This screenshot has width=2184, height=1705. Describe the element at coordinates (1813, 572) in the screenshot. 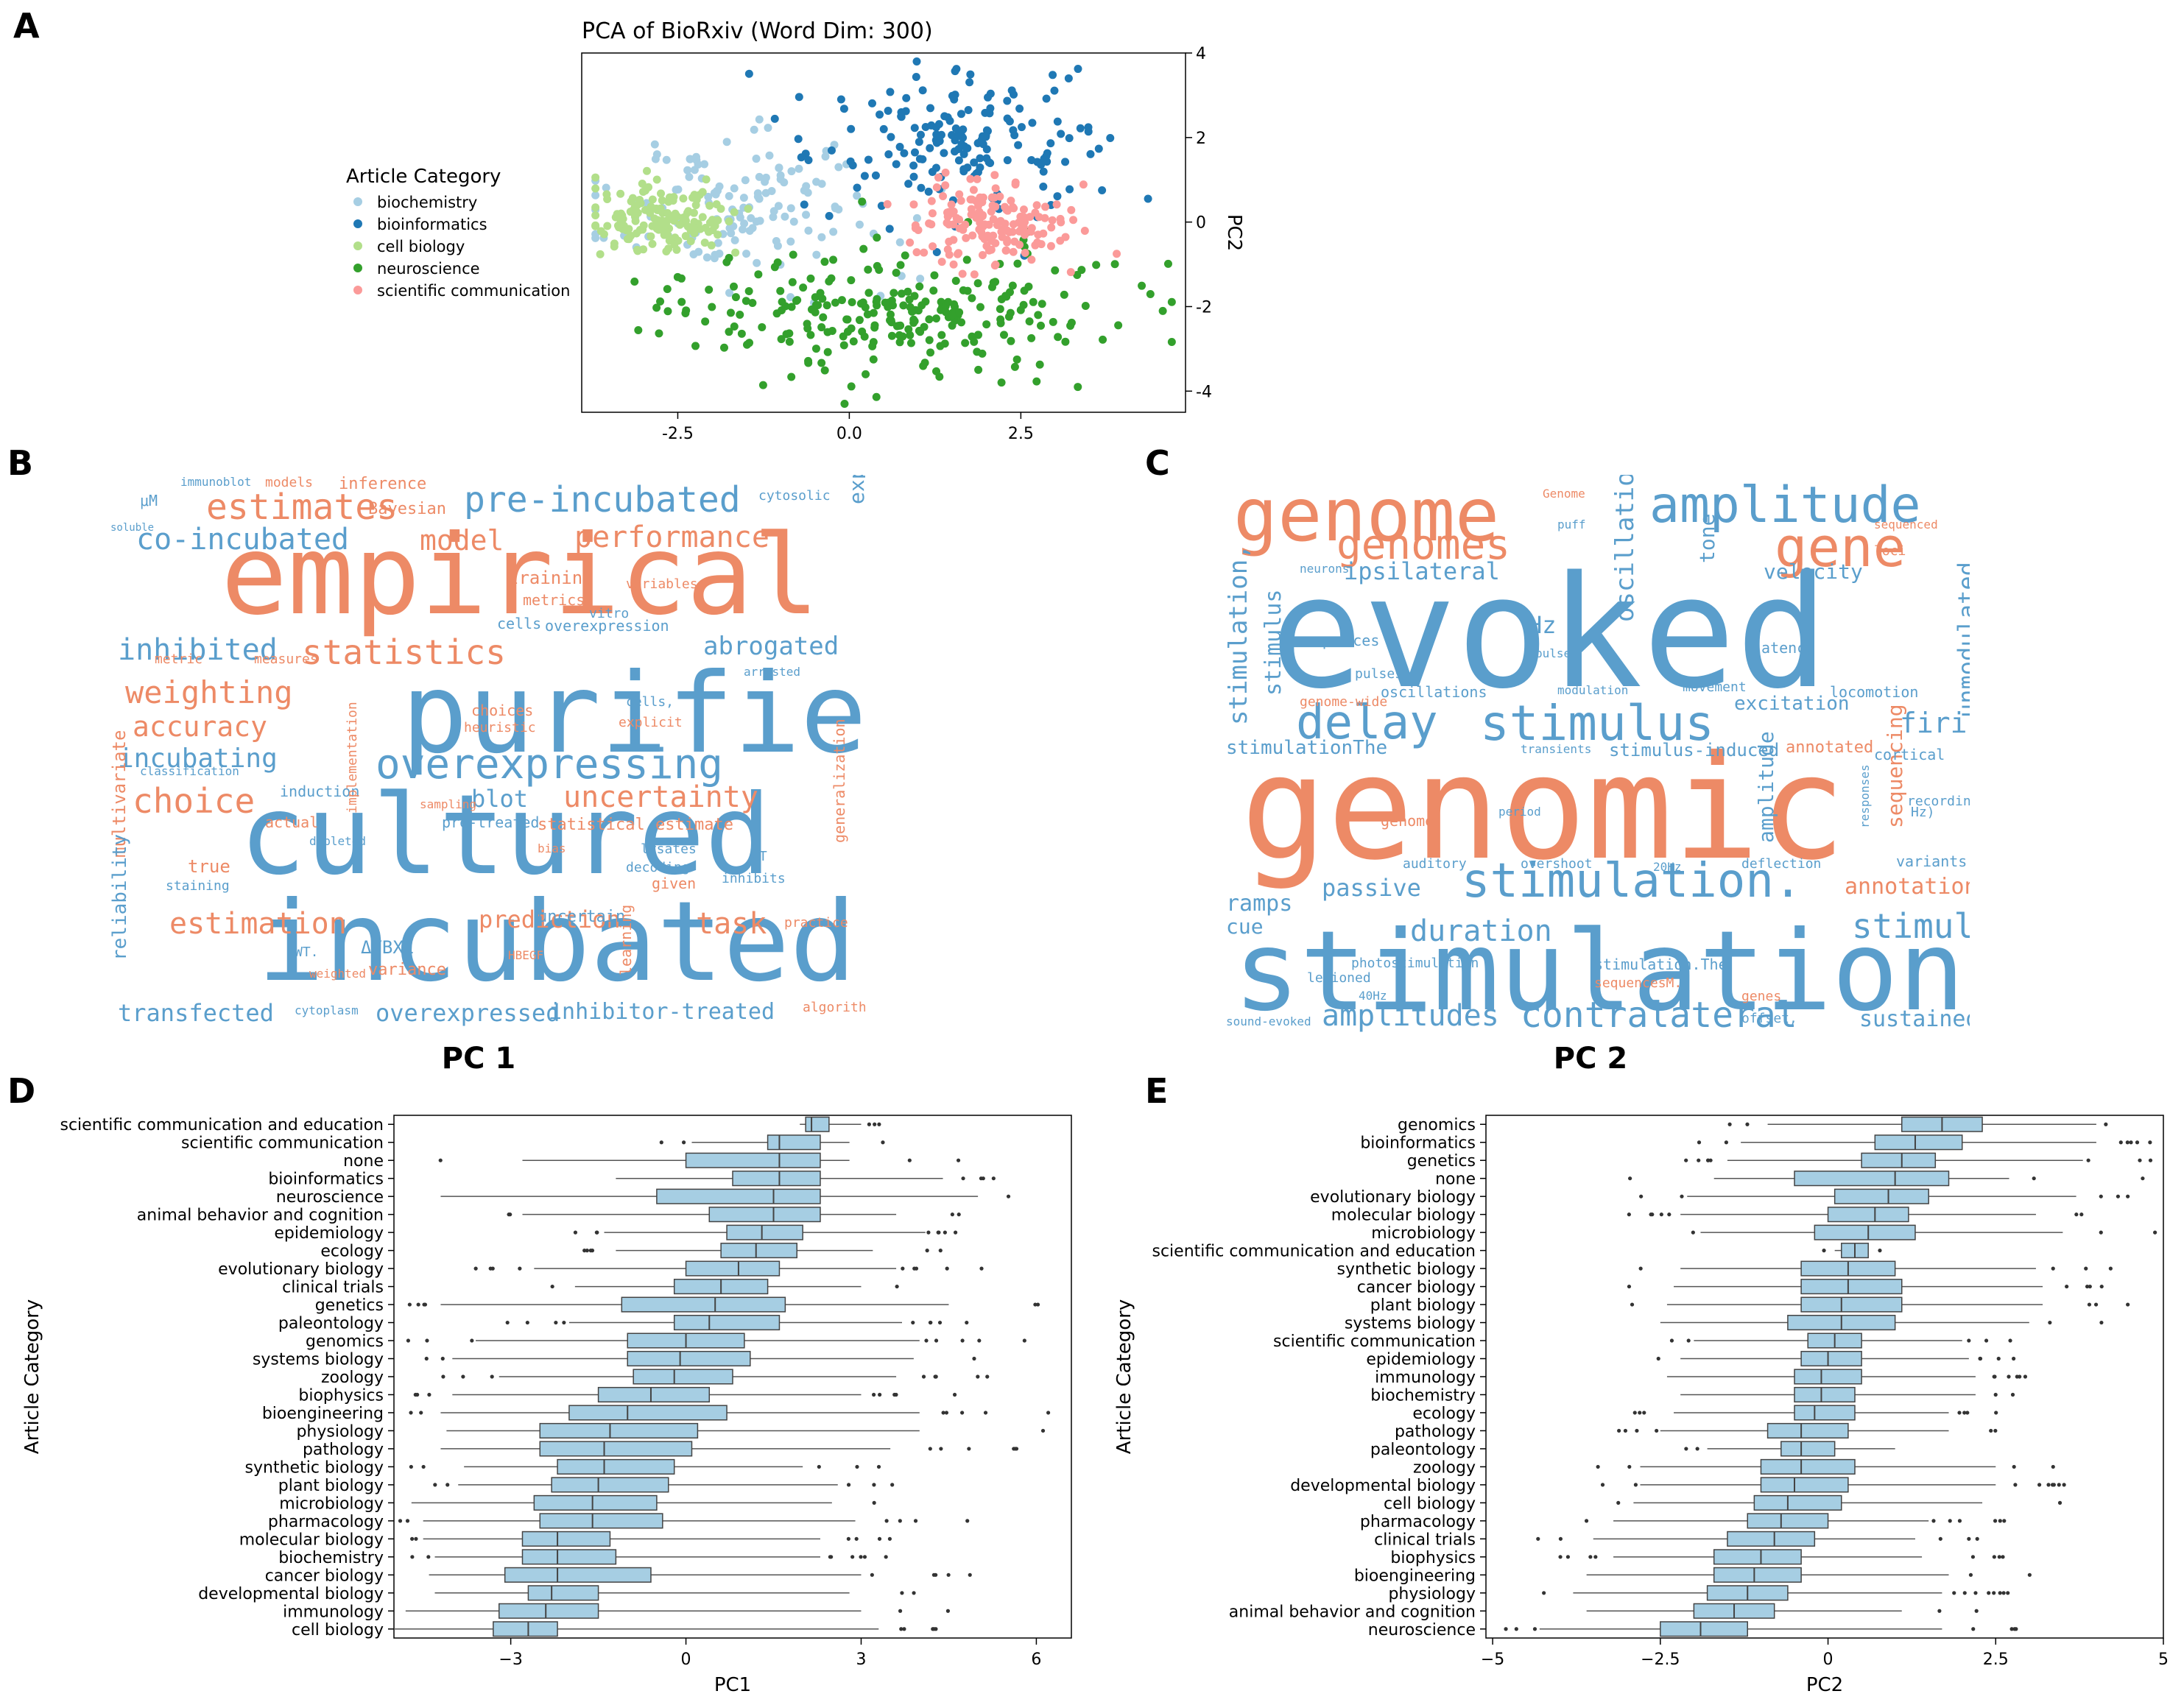

I see `word-17: velocity` at that location.